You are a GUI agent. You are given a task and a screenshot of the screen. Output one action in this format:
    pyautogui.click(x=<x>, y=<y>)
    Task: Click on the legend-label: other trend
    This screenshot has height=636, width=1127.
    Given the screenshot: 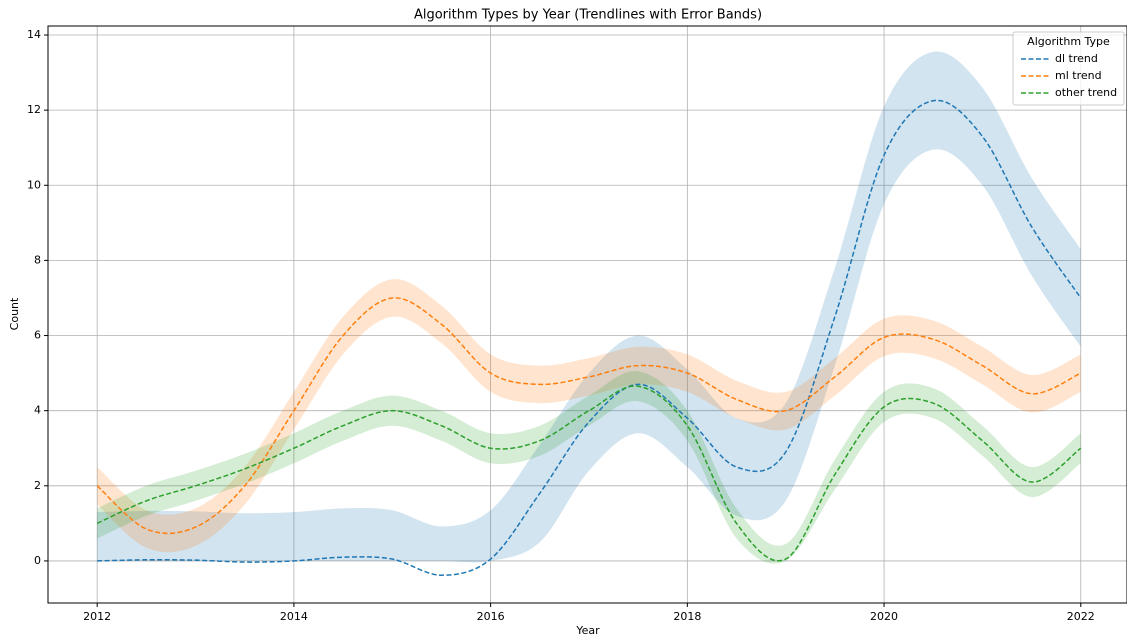 What is the action you would take?
    pyautogui.click(x=1086, y=92)
    